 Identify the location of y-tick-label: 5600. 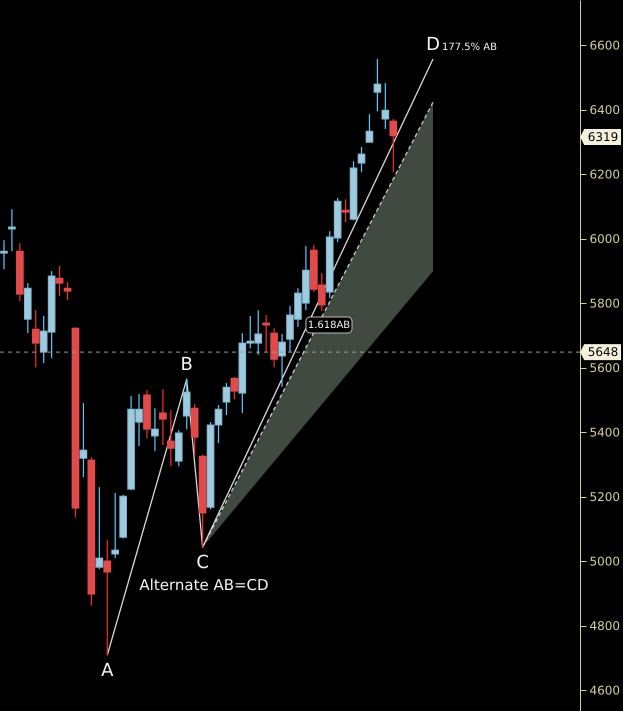
(605, 368).